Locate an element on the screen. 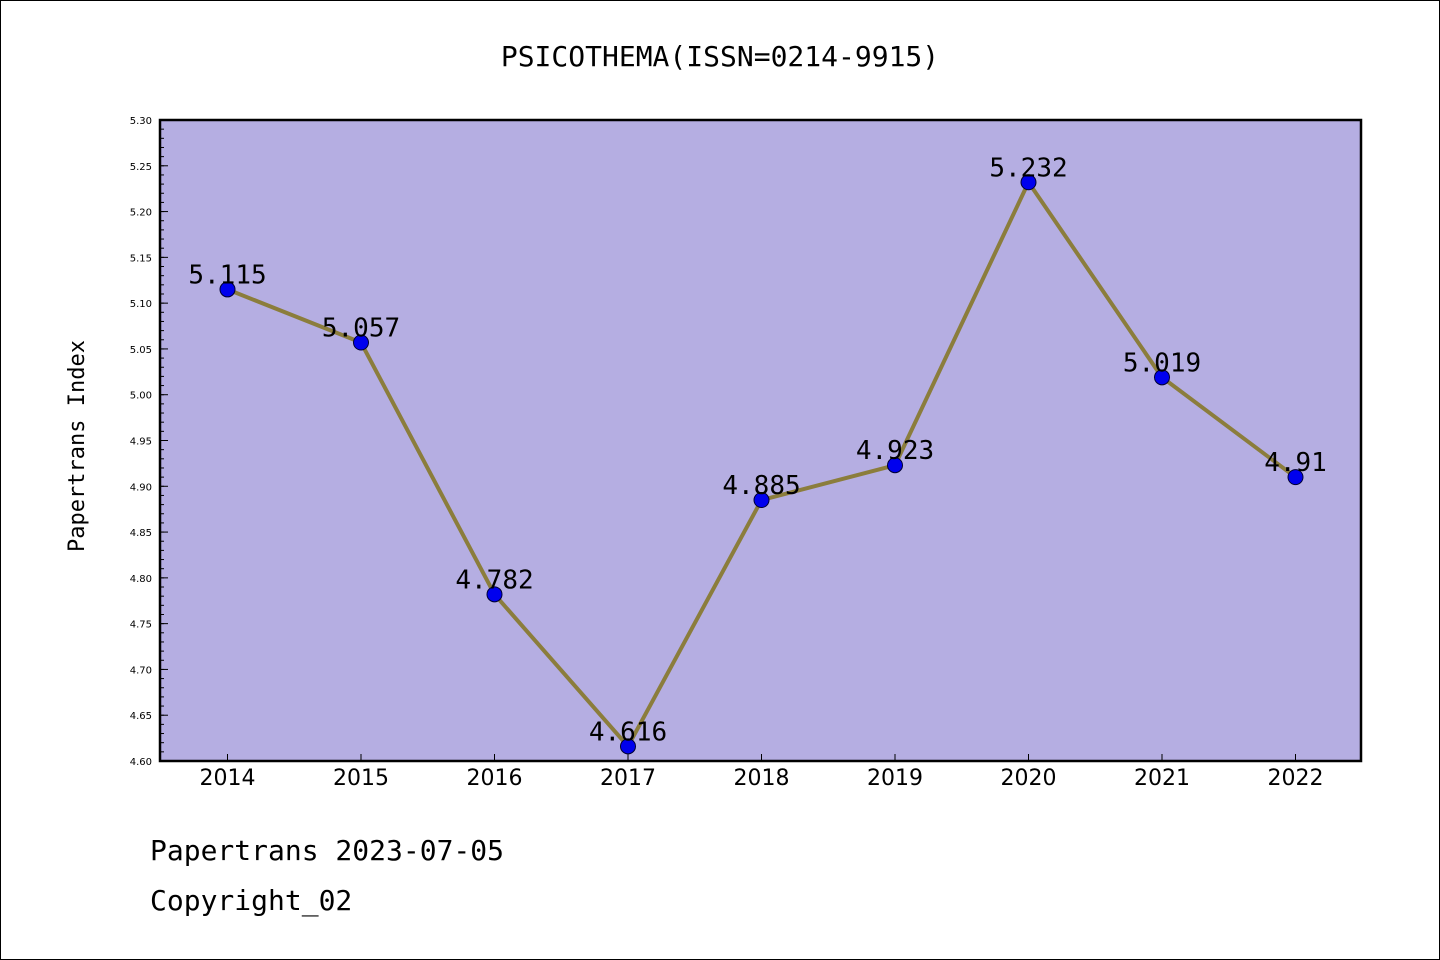  footer-date: Papertrans 2023-07-05 is located at coordinates (327, 850).